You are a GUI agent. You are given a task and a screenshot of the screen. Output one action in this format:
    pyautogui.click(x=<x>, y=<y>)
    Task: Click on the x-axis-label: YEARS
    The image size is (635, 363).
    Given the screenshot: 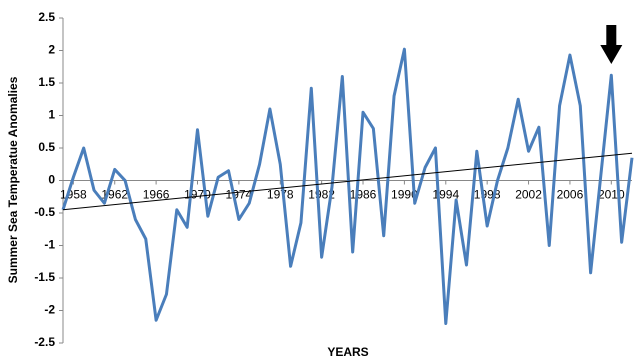 What is the action you would take?
    pyautogui.click(x=347, y=352)
    